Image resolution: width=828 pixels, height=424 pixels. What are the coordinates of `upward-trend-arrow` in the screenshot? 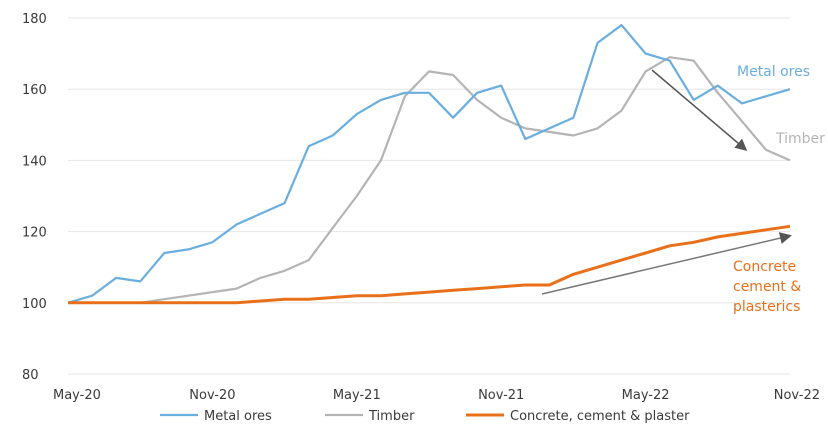 It's located at (666, 263).